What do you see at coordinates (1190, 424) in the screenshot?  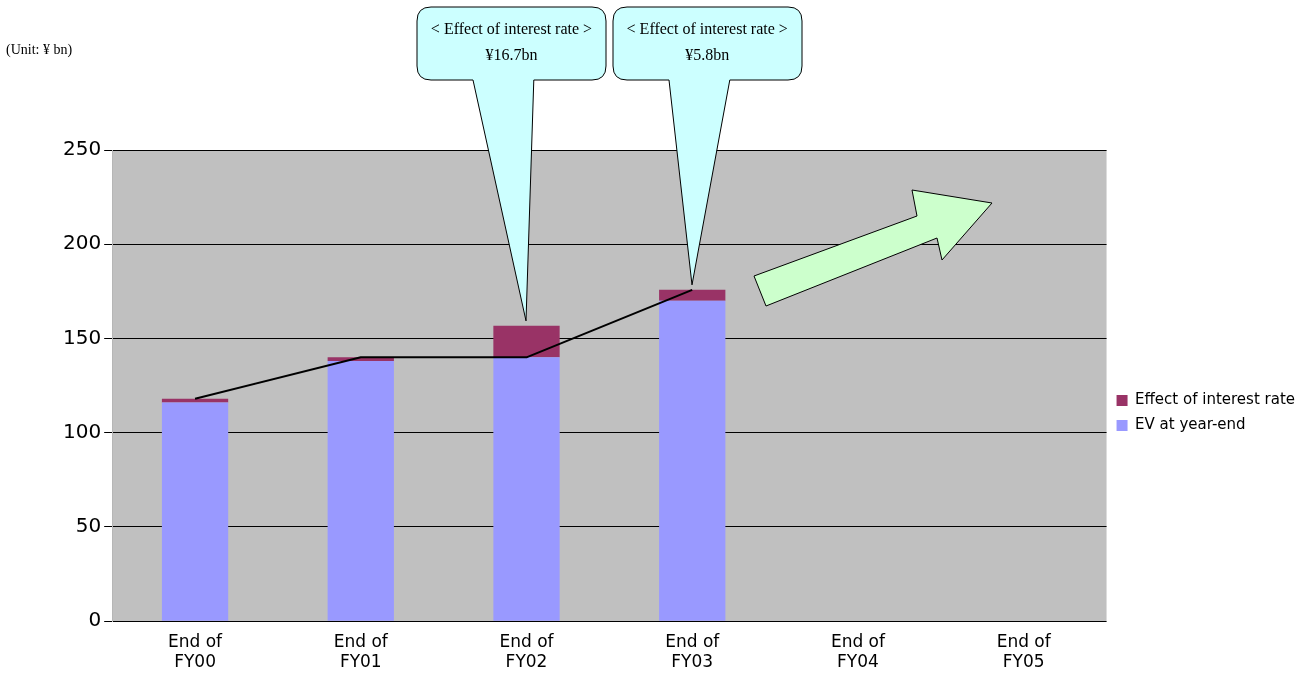 I see `legend-label: EV at year-end` at bounding box center [1190, 424].